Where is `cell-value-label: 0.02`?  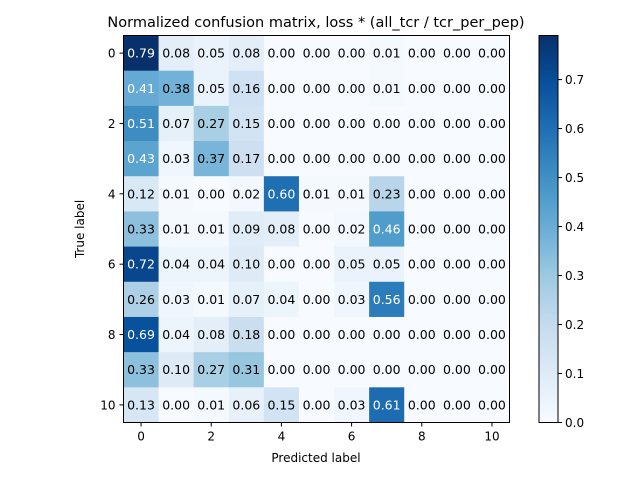
cell-value-label: 0.02 is located at coordinates (352, 229).